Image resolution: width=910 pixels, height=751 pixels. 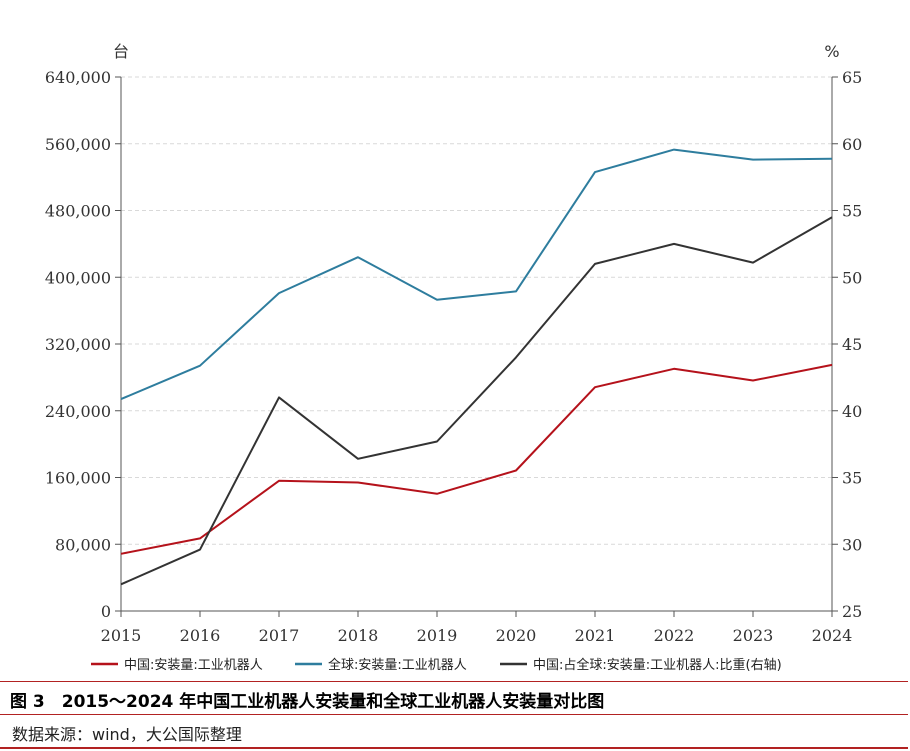 What do you see at coordinates (78, 211) in the screenshot?
I see `left-tick-label: 480,000` at bounding box center [78, 211].